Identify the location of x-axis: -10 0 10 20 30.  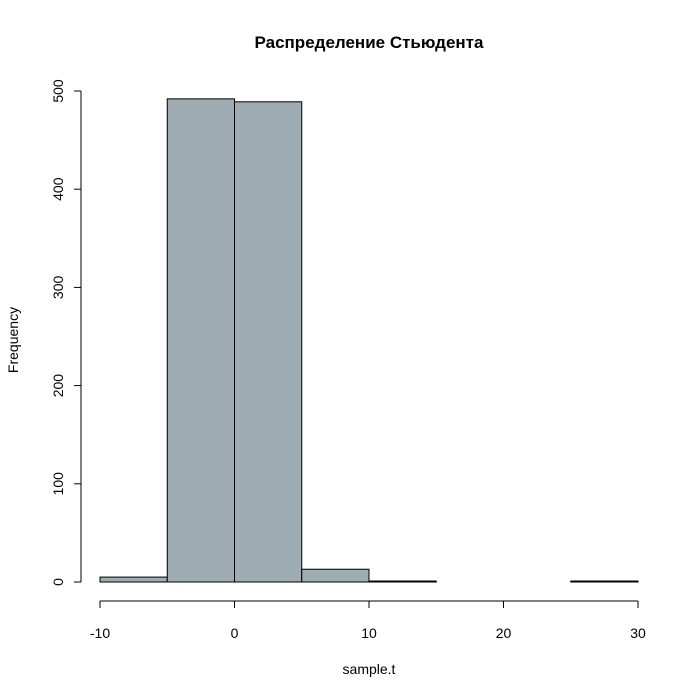
(368, 620).